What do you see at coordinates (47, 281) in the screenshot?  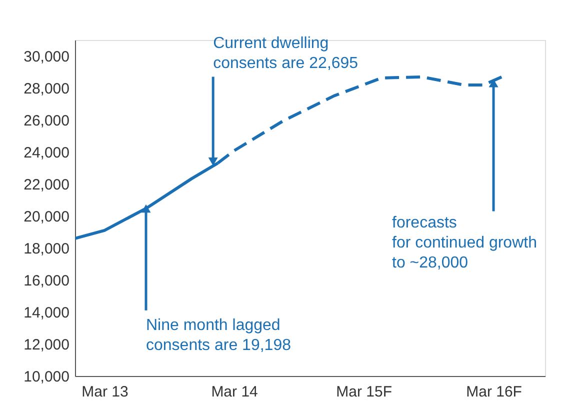 I see `y-tick-label: 16,000` at bounding box center [47, 281].